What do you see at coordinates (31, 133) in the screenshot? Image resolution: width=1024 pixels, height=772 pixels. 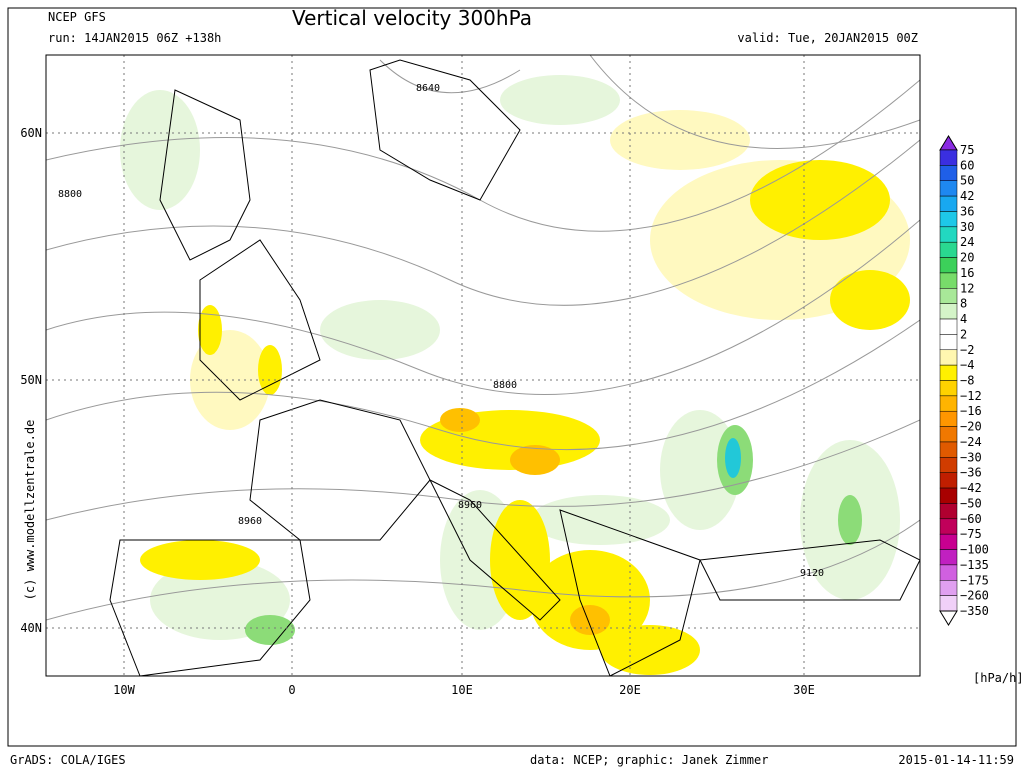 I see `lat-label: 60N` at bounding box center [31, 133].